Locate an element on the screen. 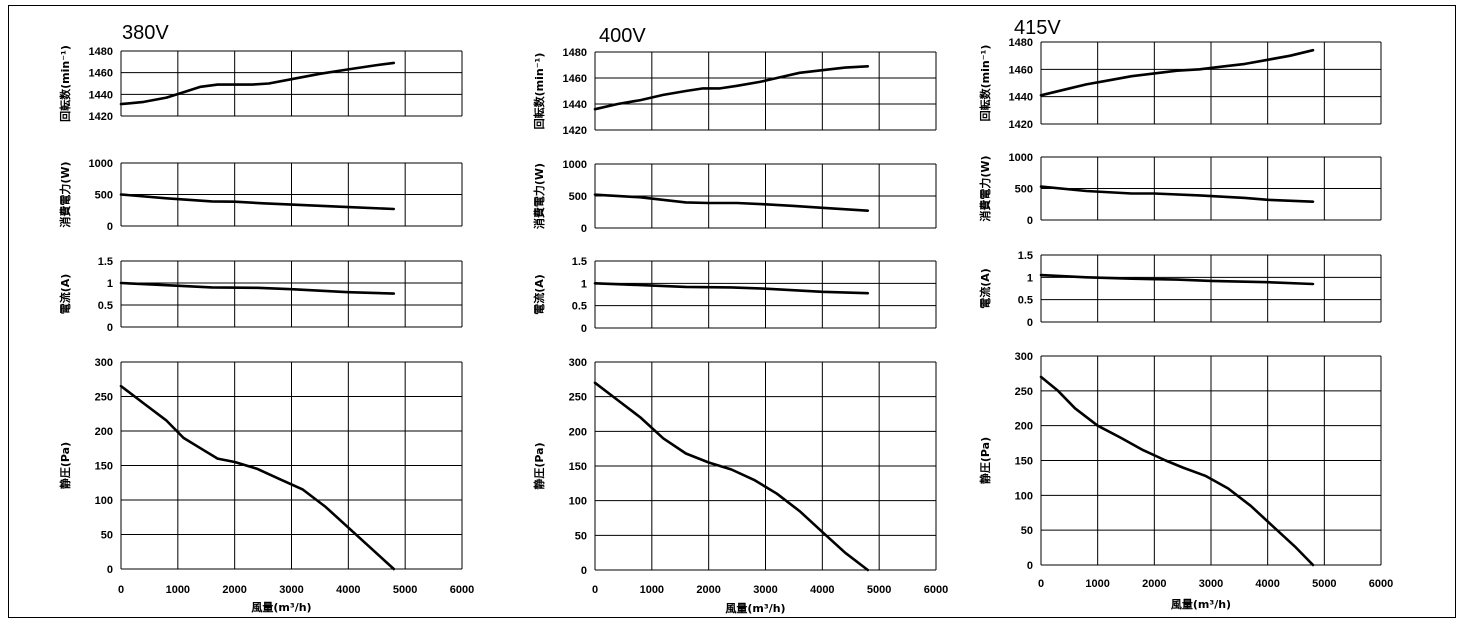 This screenshot has height=623, width=1464. series-line-power is located at coordinates (731, 202).